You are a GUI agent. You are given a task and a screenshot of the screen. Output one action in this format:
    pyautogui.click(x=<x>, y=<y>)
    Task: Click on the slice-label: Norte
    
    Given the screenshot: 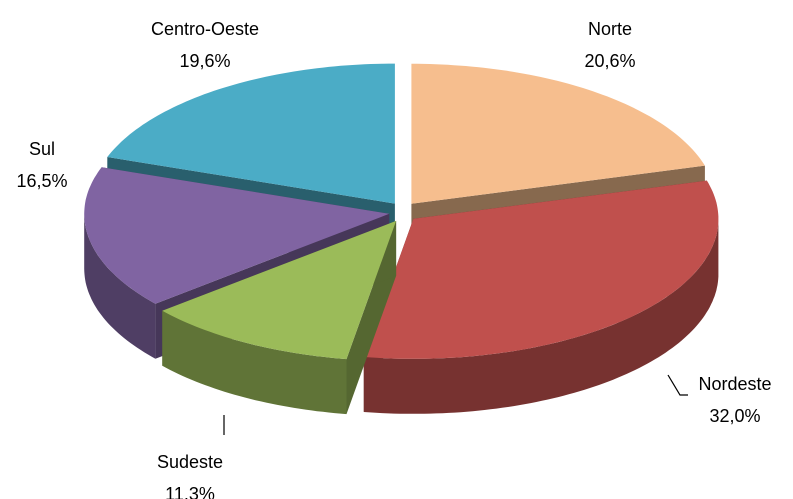 What is the action you would take?
    pyautogui.click(x=610, y=29)
    